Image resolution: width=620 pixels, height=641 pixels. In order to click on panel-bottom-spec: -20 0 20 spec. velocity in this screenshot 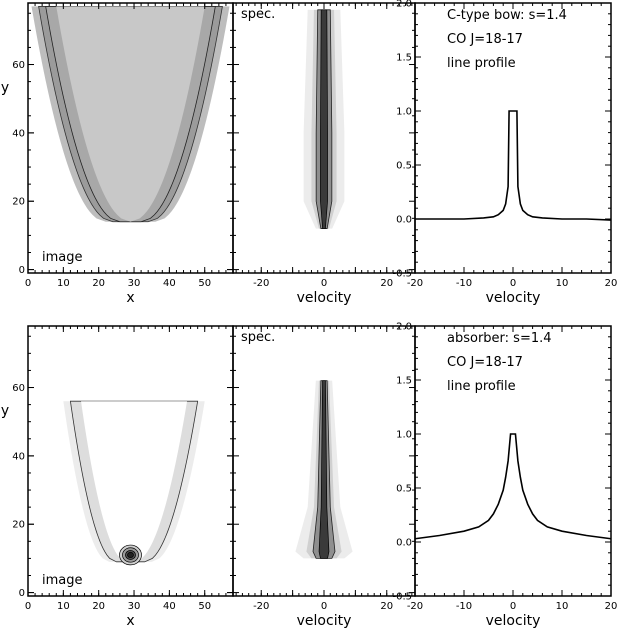, I will do `click(324, 477)`.